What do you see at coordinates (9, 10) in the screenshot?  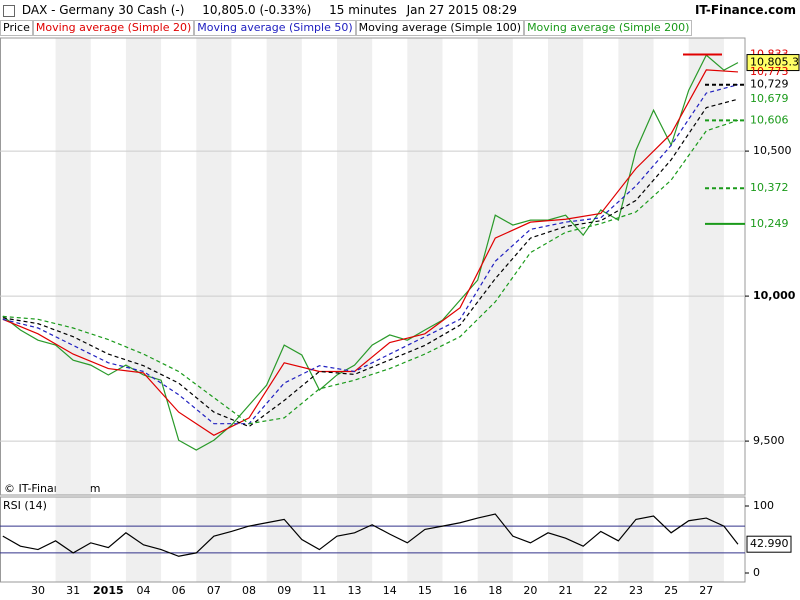 I see `icon` at bounding box center [9, 10].